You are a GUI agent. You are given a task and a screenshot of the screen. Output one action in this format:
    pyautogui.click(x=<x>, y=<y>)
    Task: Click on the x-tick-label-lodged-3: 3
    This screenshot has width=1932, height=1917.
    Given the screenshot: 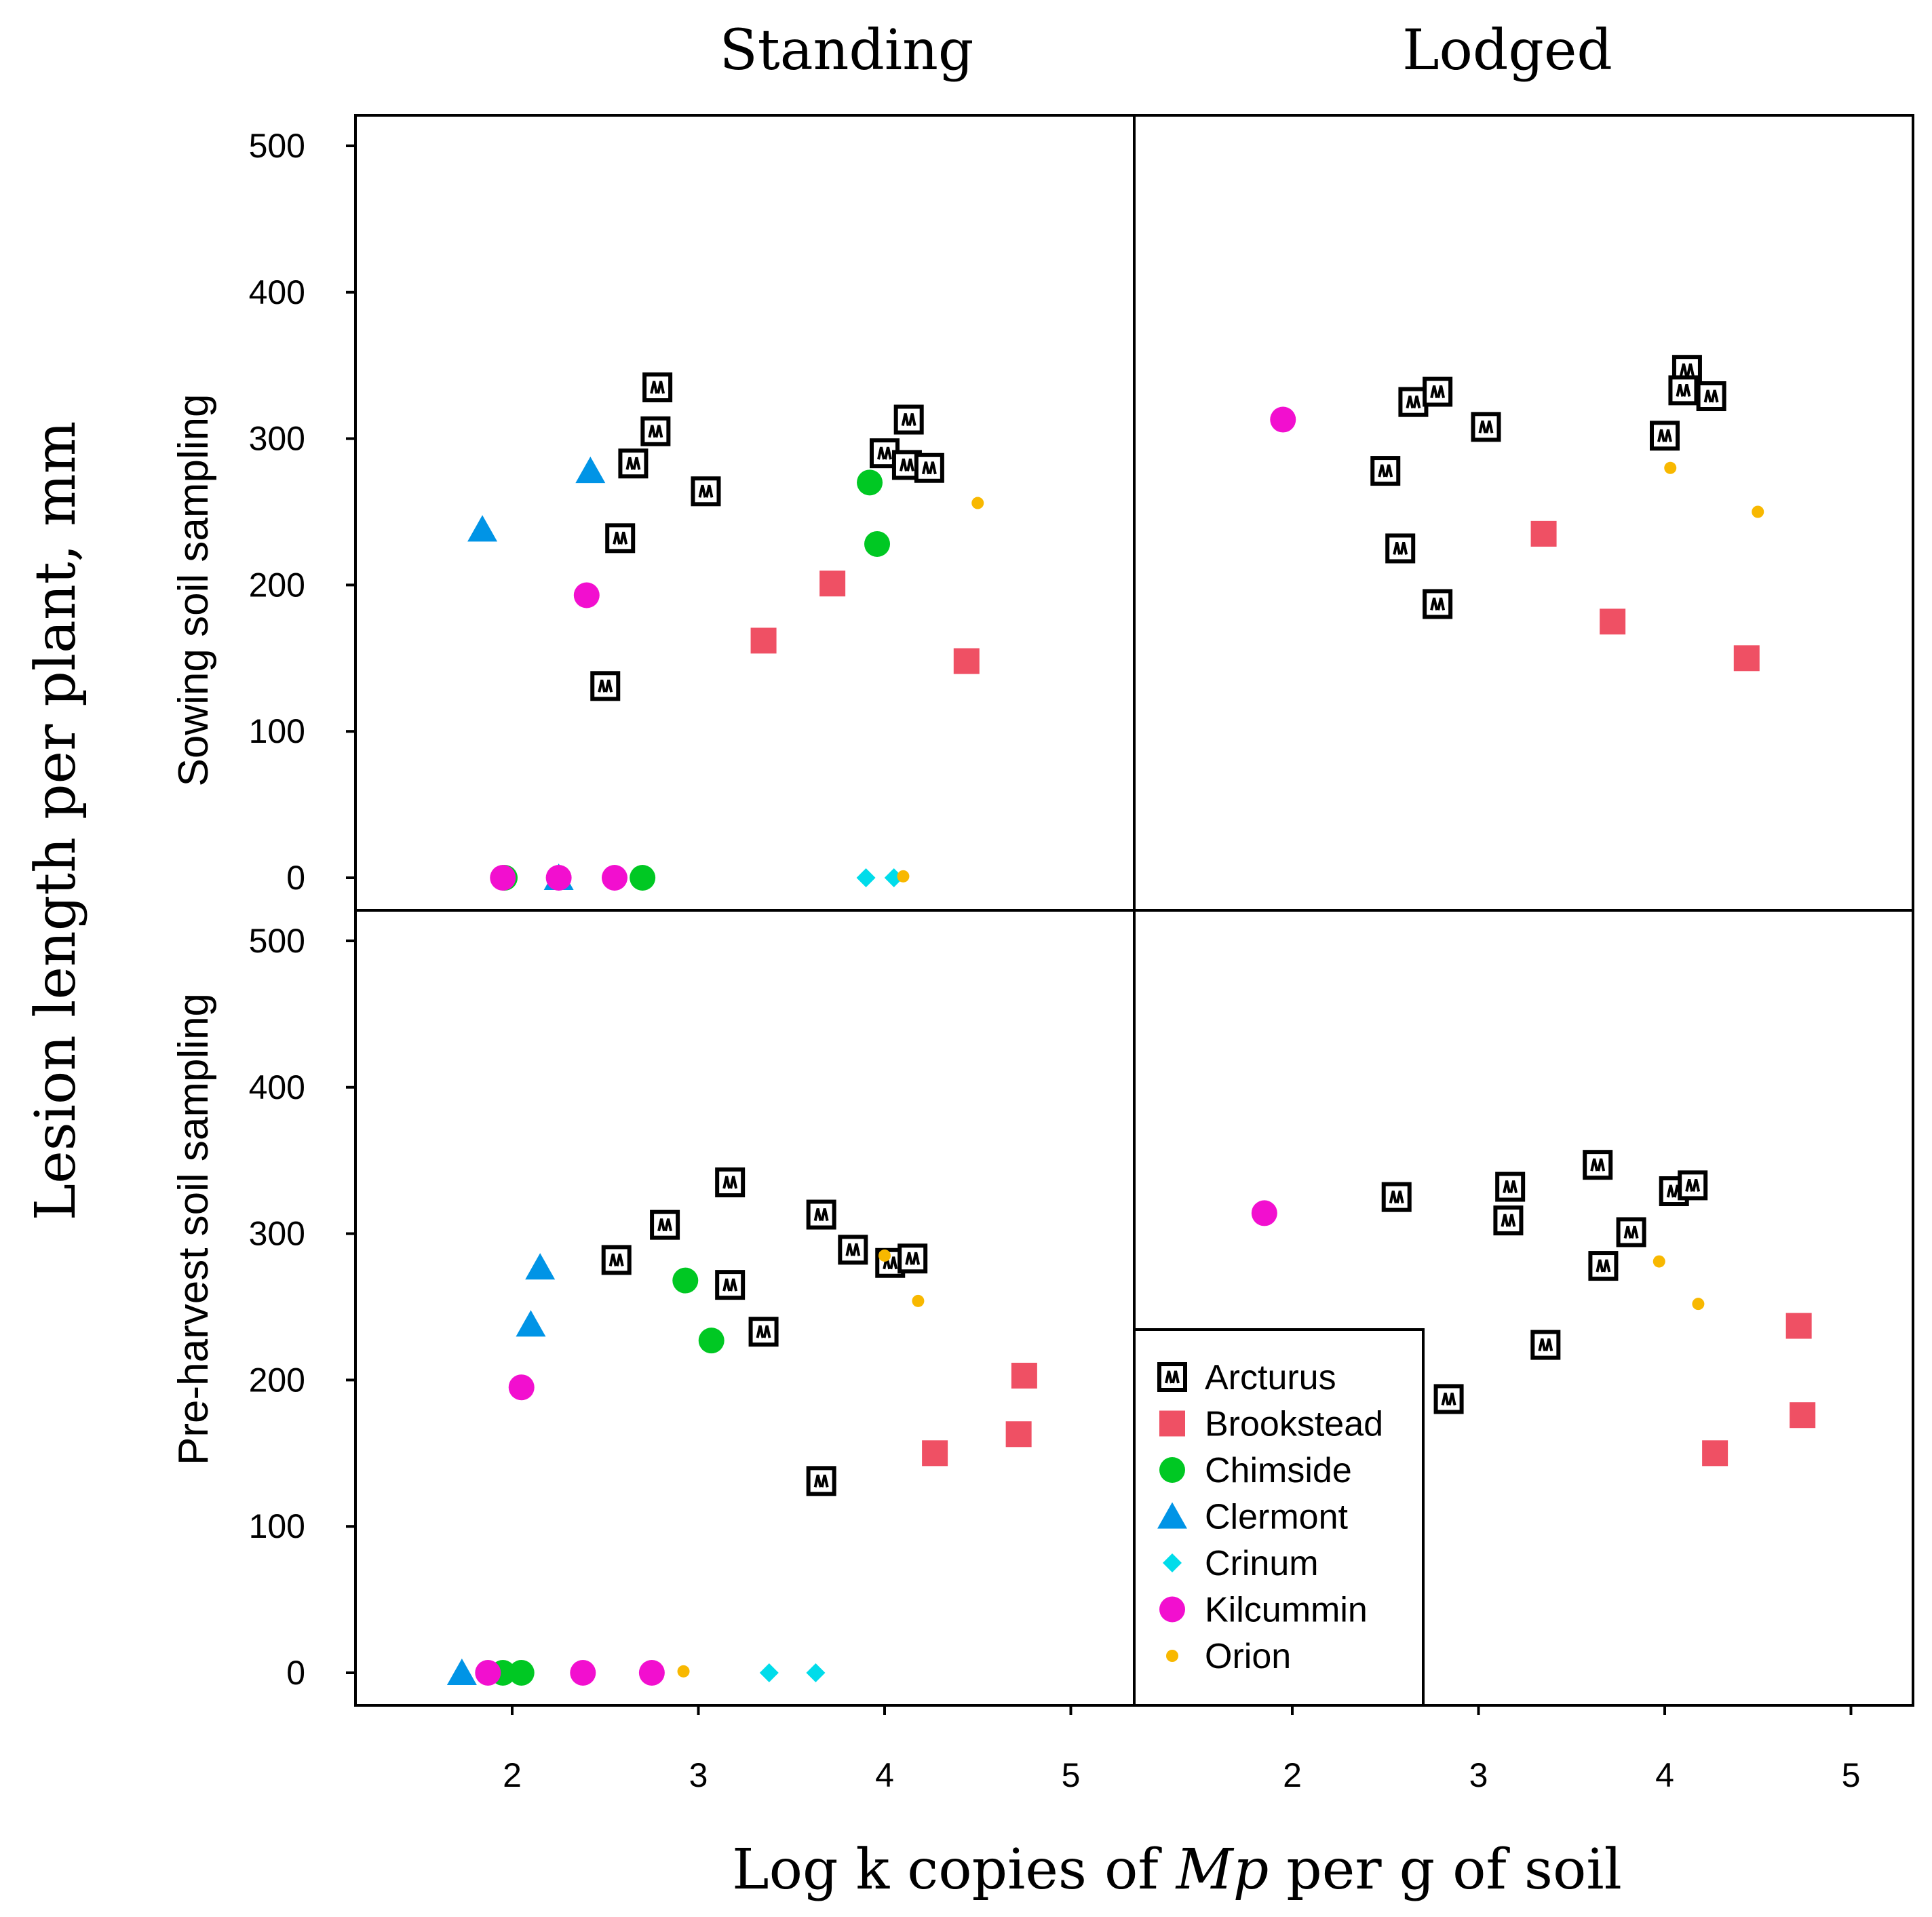 What is the action you would take?
    pyautogui.click(x=1478, y=1775)
    